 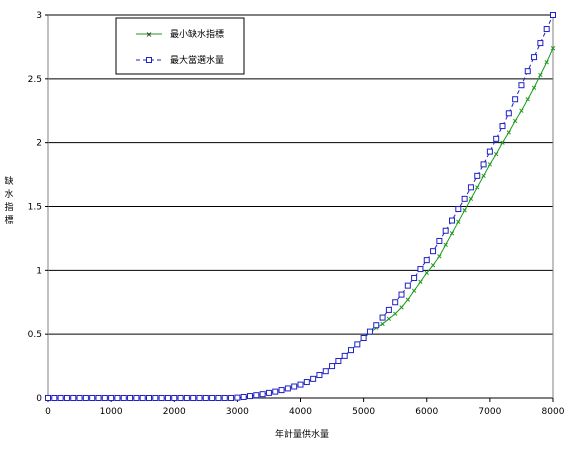 I want to click on x-tick-label: 2000, so click(x=174, y=412).